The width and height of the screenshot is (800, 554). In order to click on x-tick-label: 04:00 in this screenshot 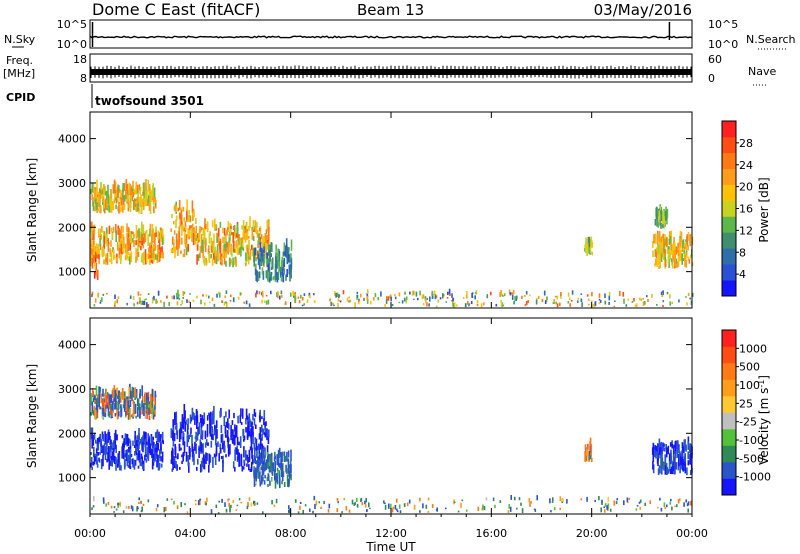, I will do `click(190, 533)`.